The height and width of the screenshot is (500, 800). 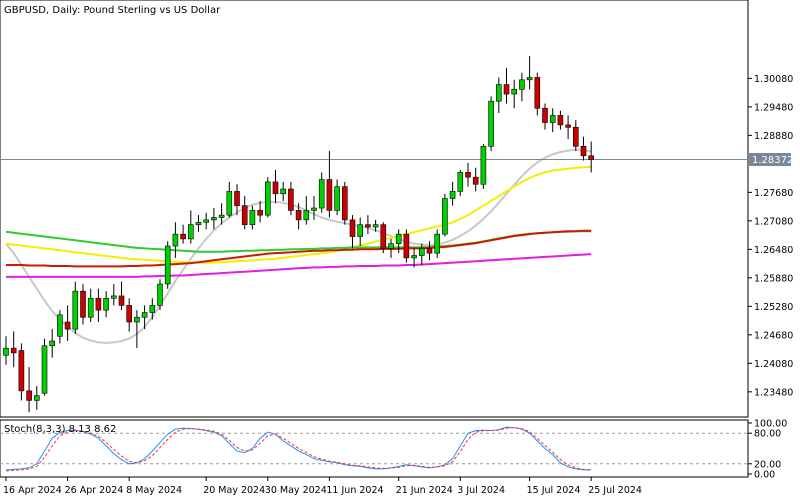 What do you see at coordinates (773, 335) in the screenshot?
I see `price-tick-label: 1.24680` at bounding box center [773, 335].